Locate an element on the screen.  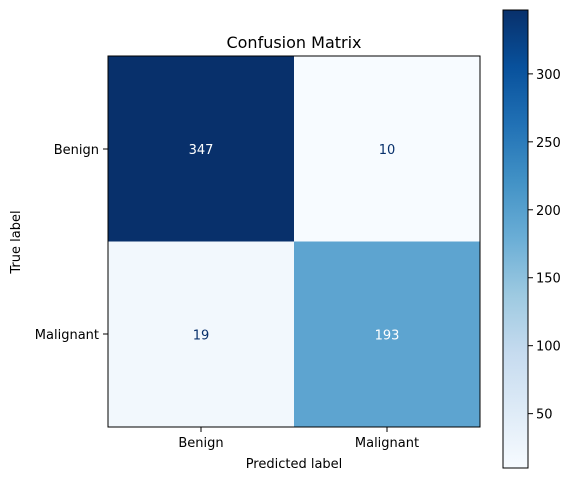
heatmap-cell-value-1-1: 193 is located at coordinates (387, 335).